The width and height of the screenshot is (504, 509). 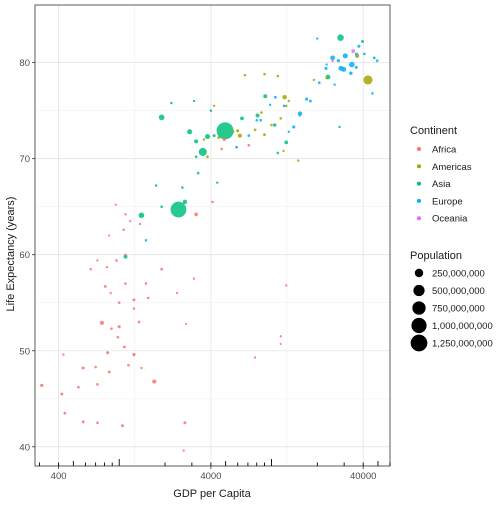 What do you see at coordinates (419, 183) in the screenshot?
I see `legend-key-asia` at bounding box center [419, 183].